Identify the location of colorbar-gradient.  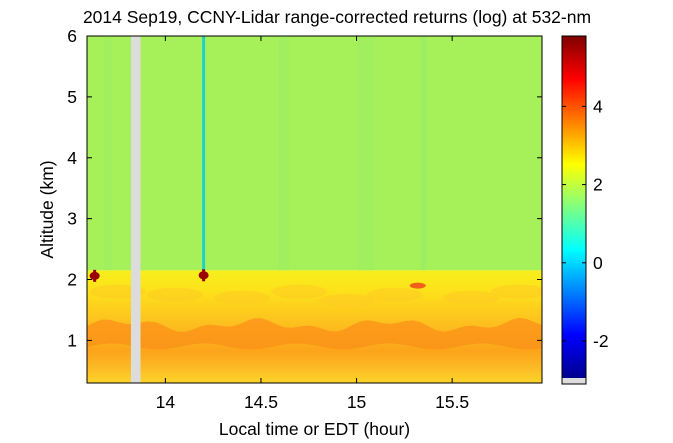
(574, 207).